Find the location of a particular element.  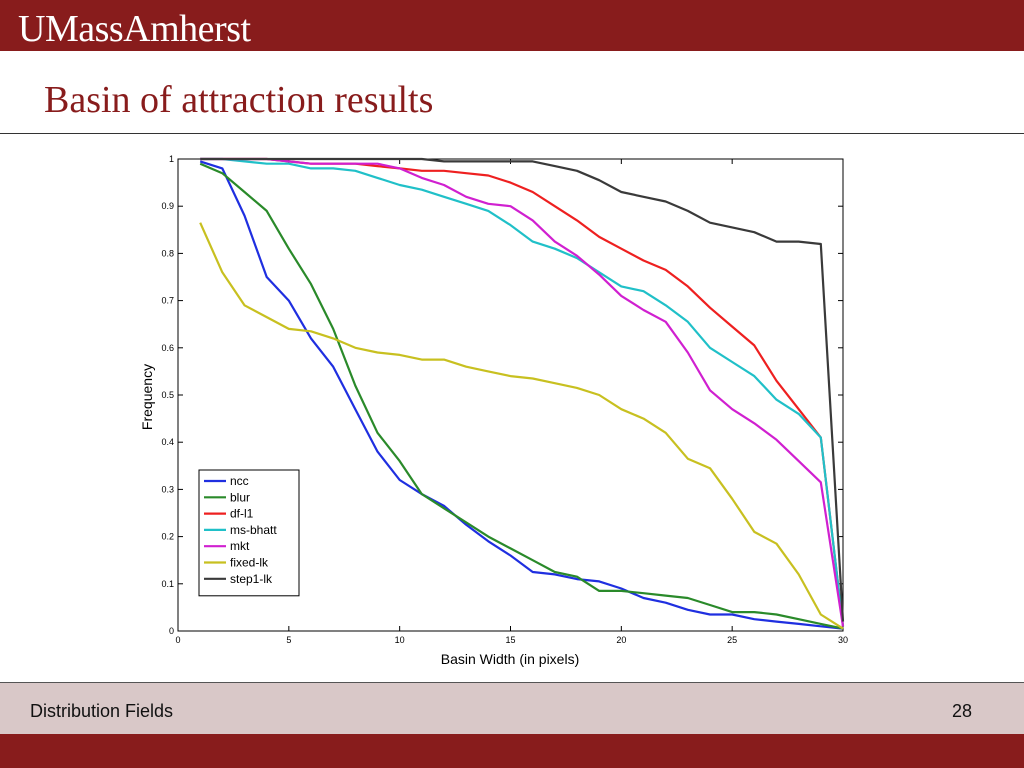

title-divider is located at coordinates (512, 133).